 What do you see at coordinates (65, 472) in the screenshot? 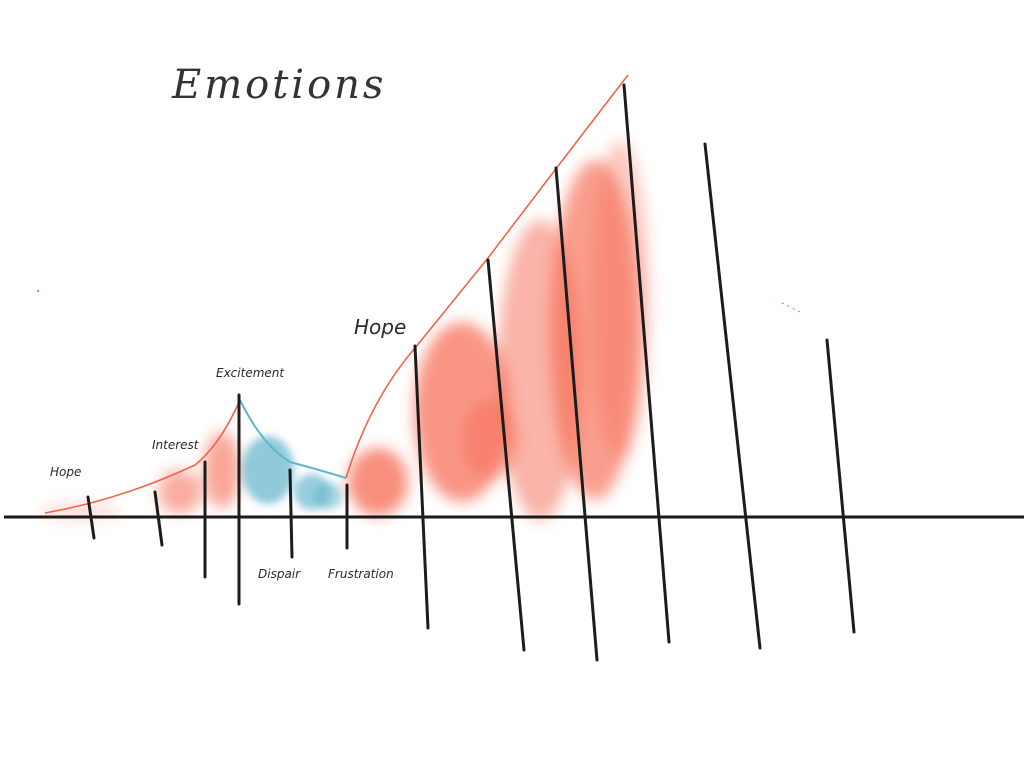
I see `label-hope-start: Hope` at bounding box center [65, 472].